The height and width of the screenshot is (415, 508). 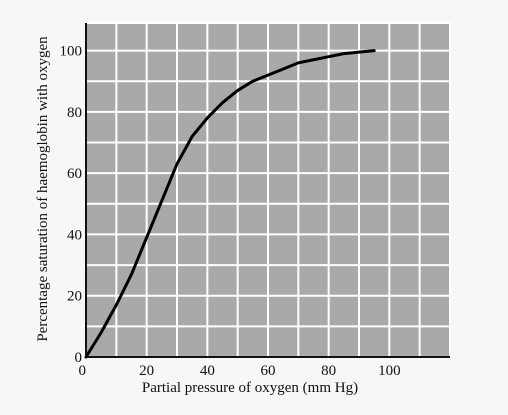 I want to click on x-tick-label-40: 40, so click(x=207, y=371).